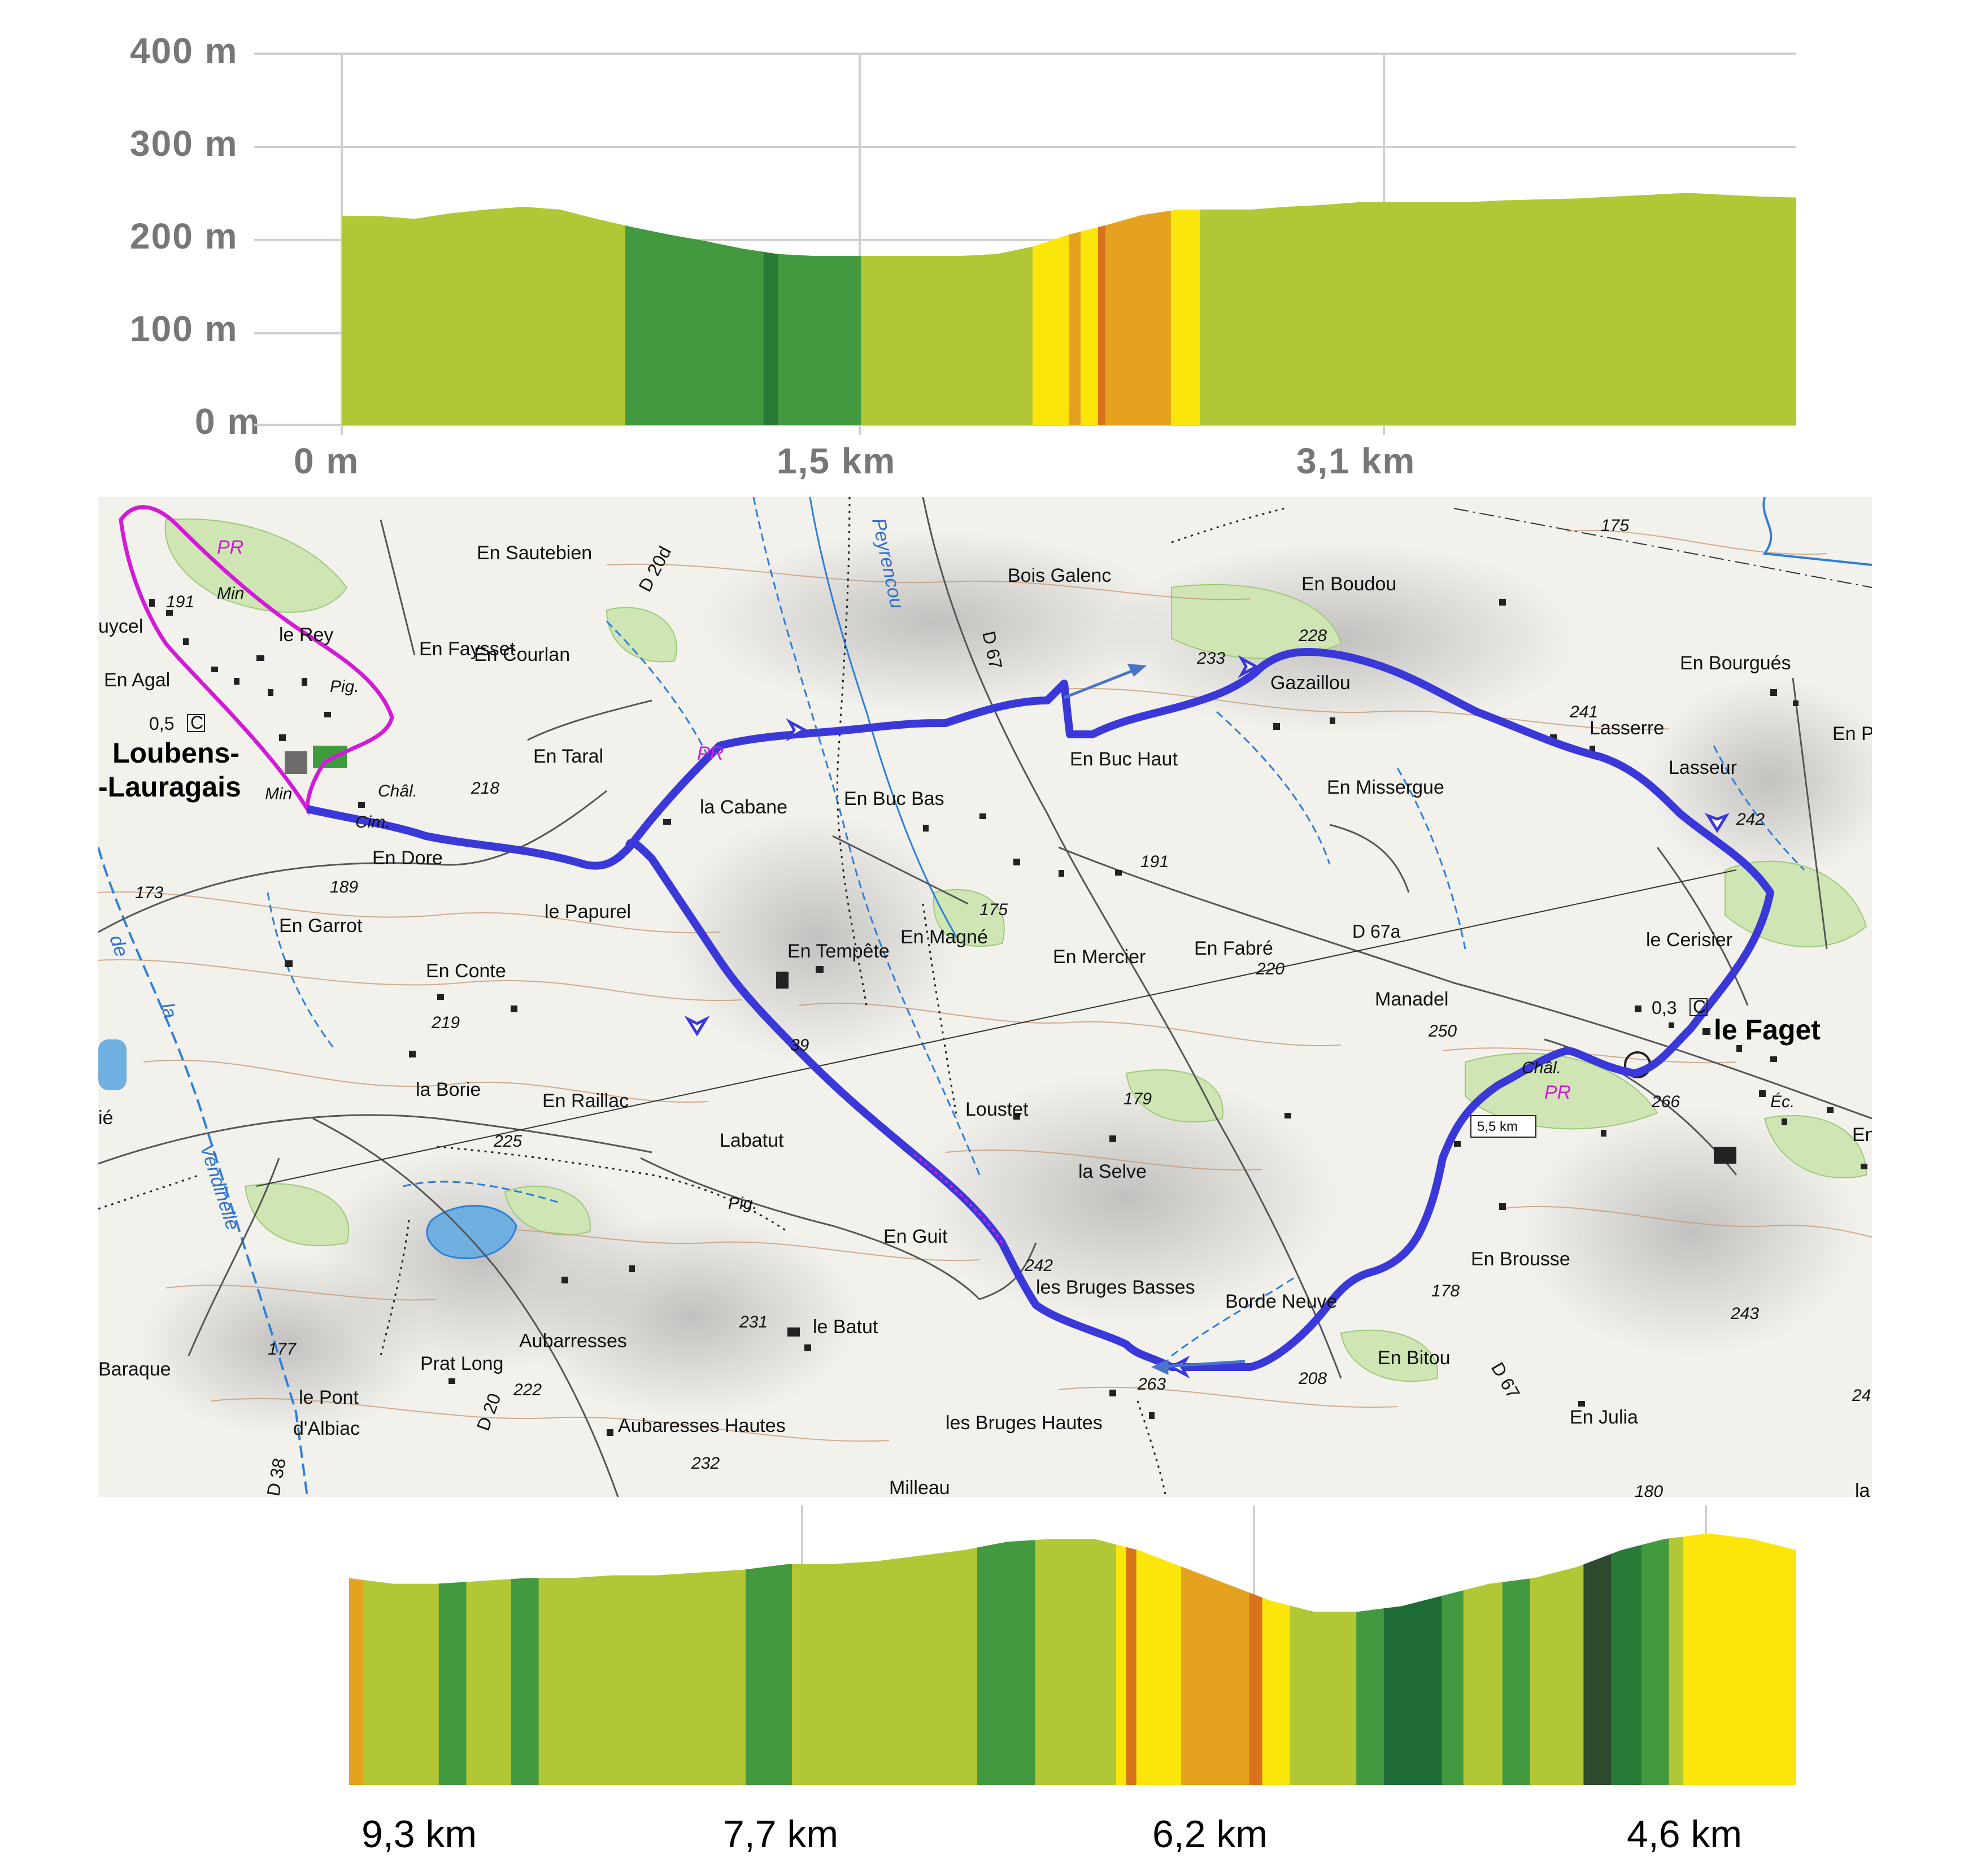 Image resolution: width=1977 pixels, height=1876 pixels. Describe the element at coordinates (1155, 1019) in the screenshot. I see `annotation-arrows` at that location.